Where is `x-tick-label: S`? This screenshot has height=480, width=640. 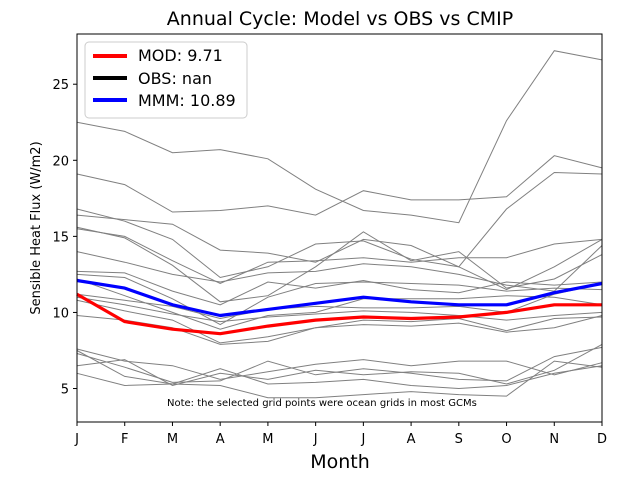 x-tick-label: S is located at coordinates (459, 439).